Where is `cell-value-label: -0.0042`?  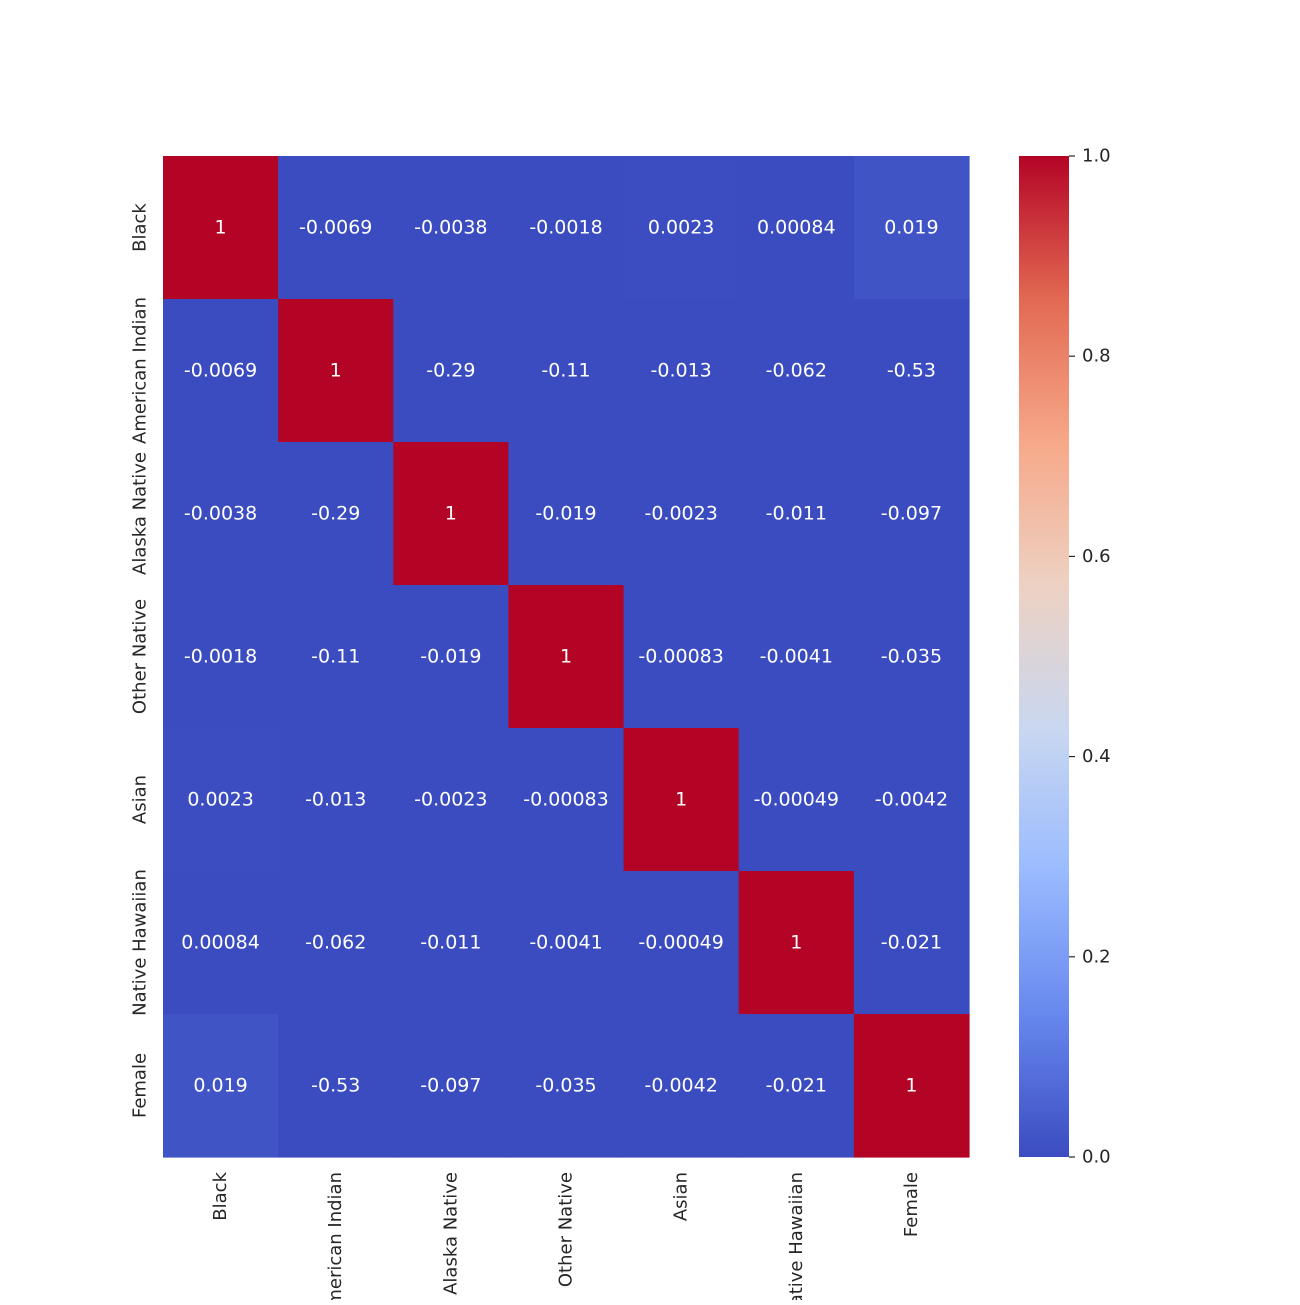 cell-value-label: -0.0042 is located at coordinates (680, 1086).